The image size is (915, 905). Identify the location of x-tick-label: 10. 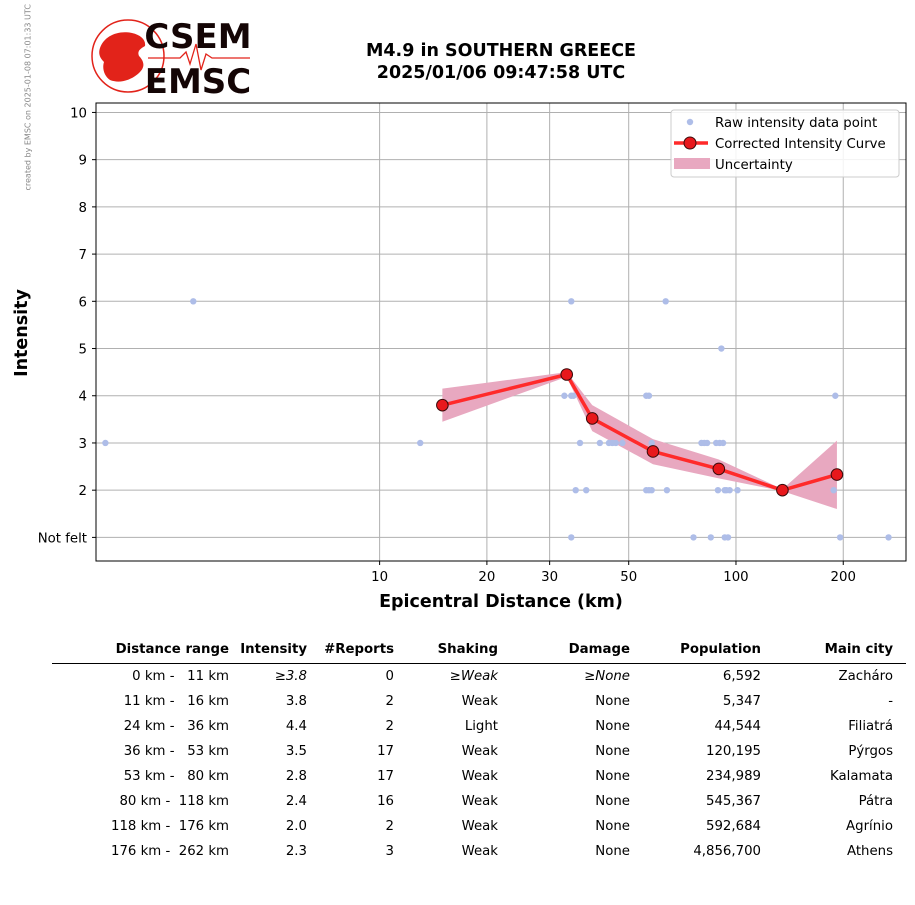
(379, 577).